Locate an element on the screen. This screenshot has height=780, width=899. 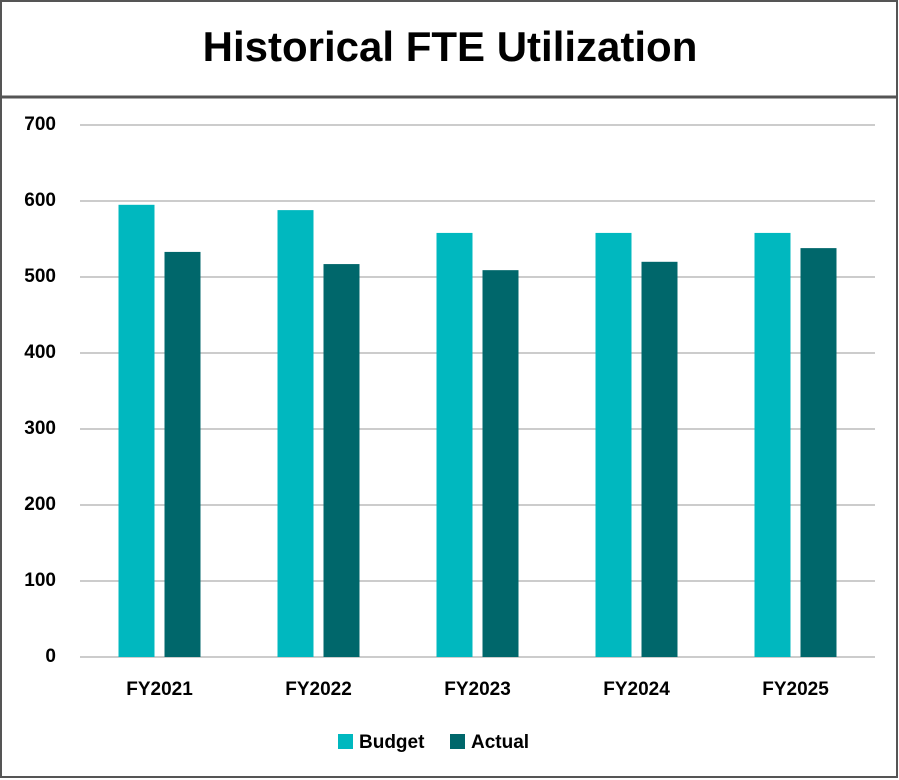
y-tick-label: 600 is located at coordinates (40, 200).